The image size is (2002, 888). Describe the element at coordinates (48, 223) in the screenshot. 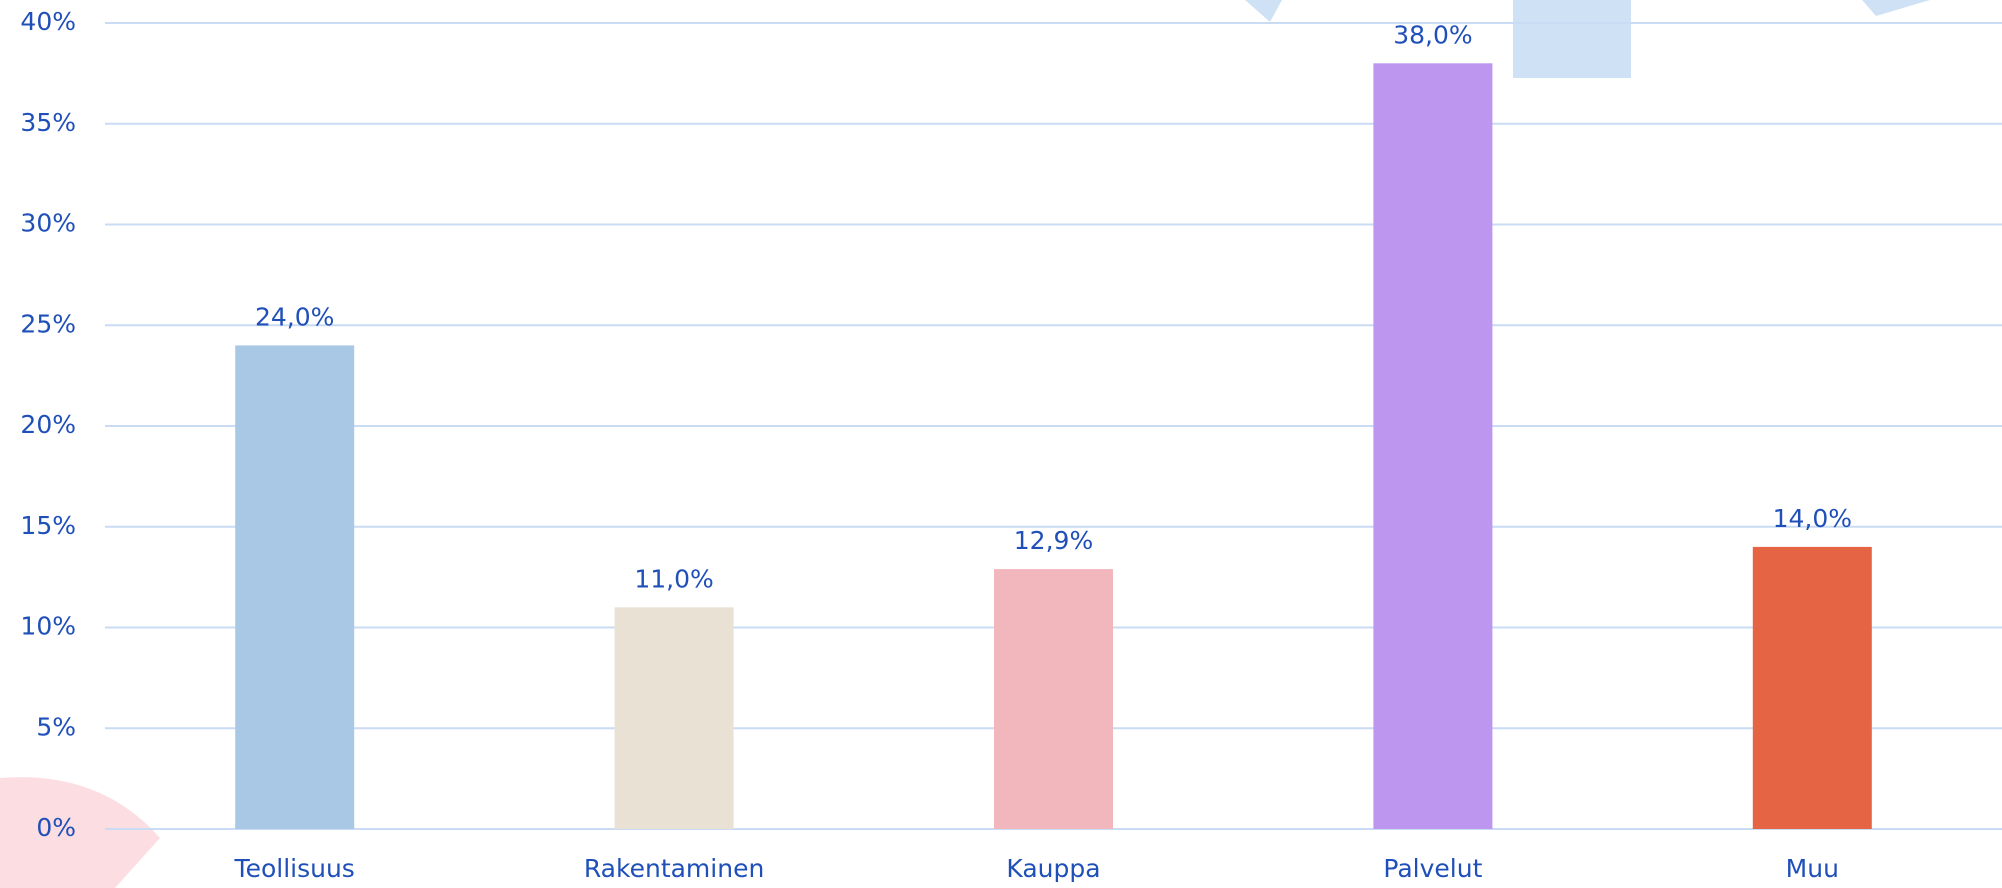

I see `y-tick-label: 30%` at that location.